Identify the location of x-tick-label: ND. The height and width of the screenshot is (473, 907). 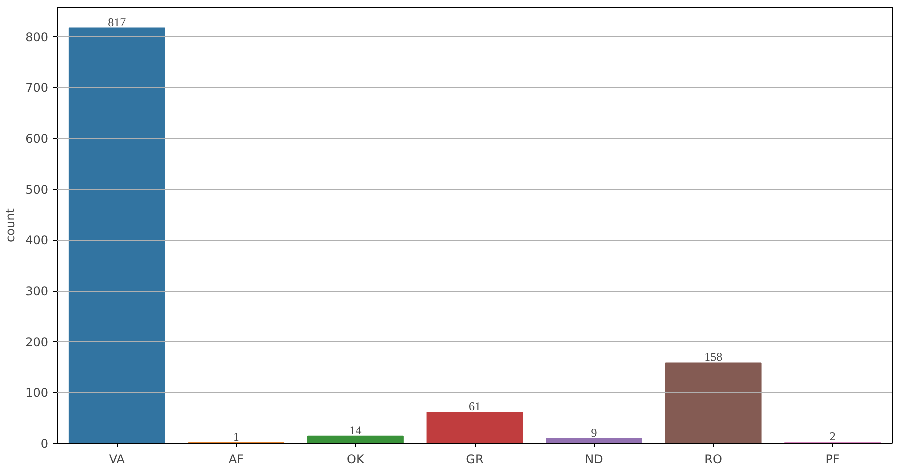
(594, 459).